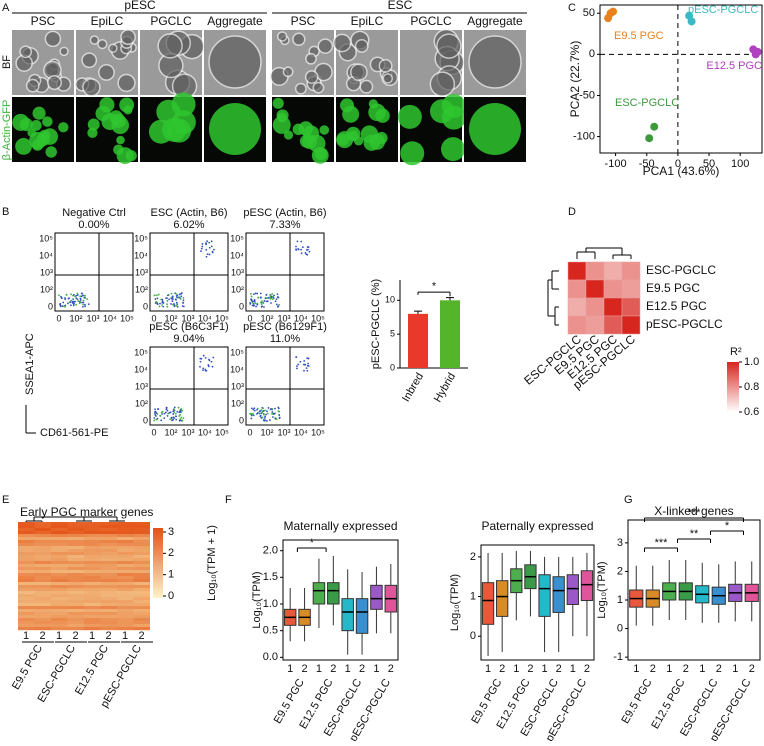  I want to click on significance: ***, so click(662, 543).